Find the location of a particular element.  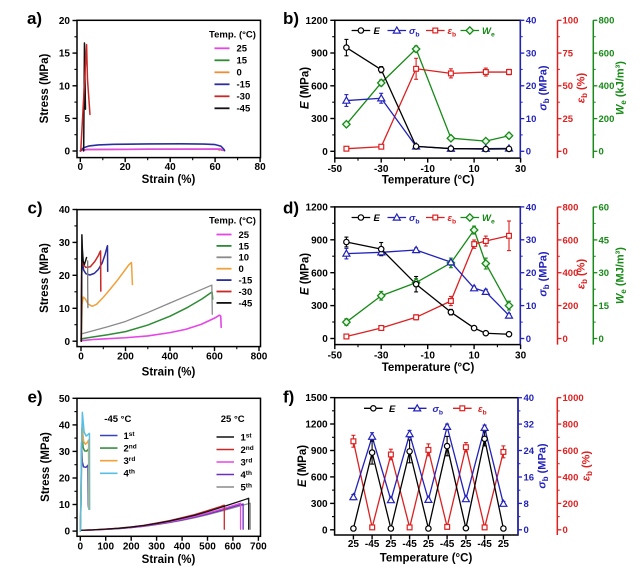

svg-text: 80 is located at coordinates (261, 167).